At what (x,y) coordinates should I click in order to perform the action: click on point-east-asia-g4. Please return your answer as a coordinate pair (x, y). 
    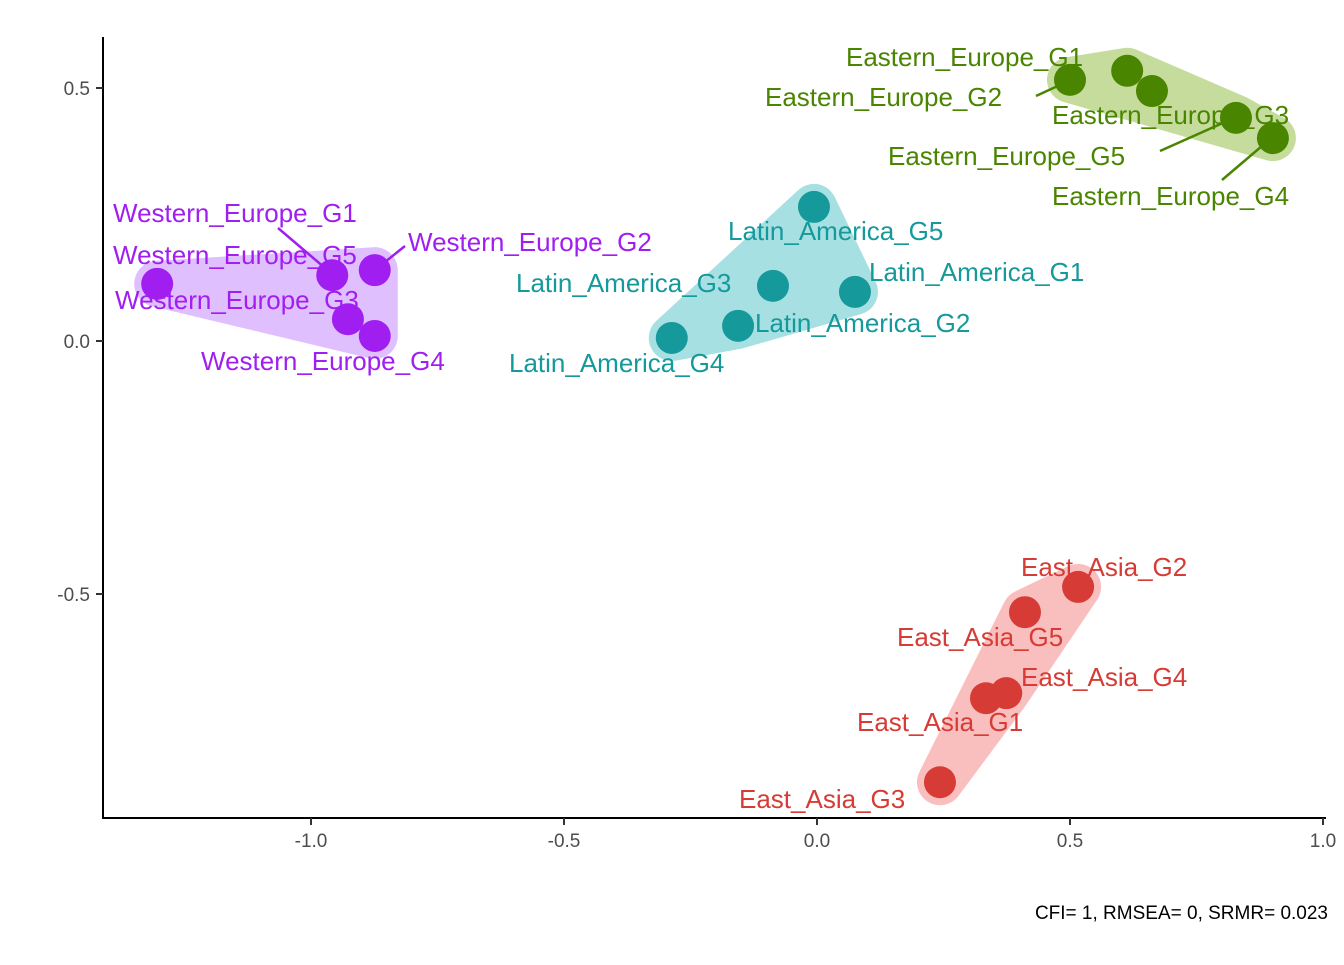
    Looking at the image, I should click on (1006, 693).